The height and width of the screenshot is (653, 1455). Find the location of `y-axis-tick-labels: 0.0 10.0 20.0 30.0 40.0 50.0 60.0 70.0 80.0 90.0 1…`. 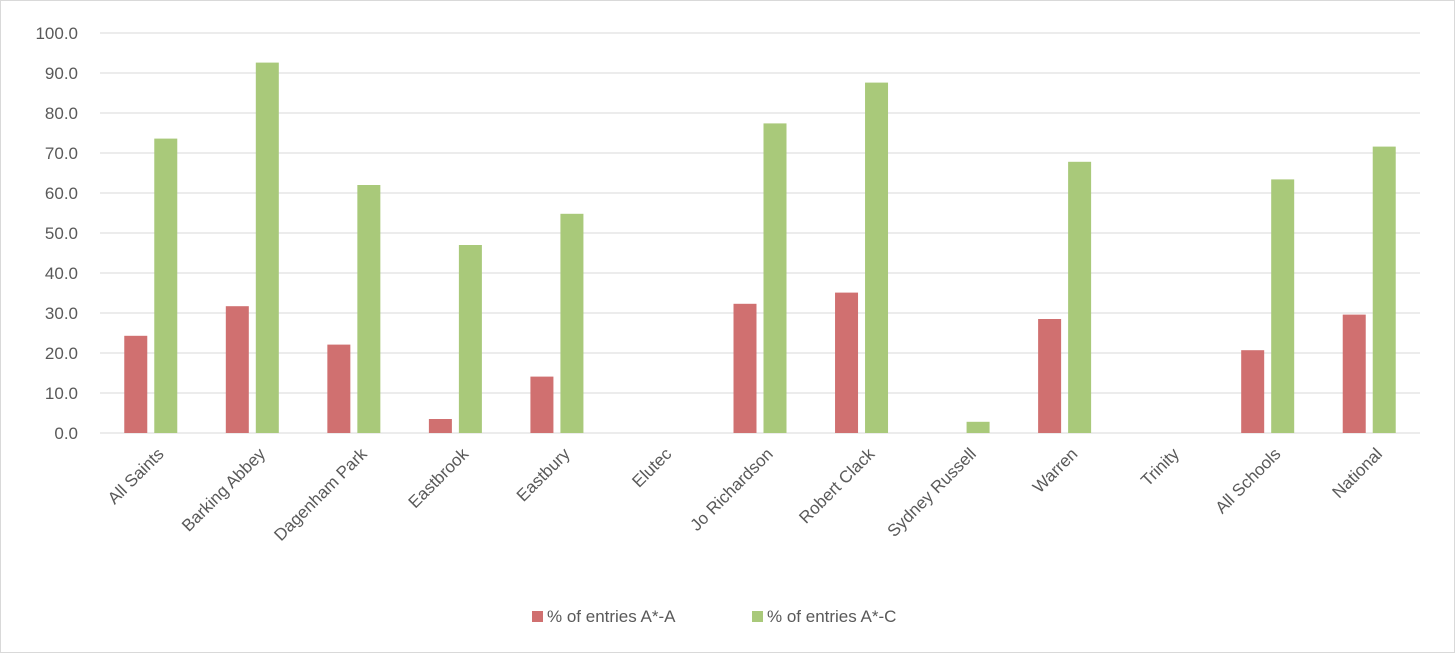

y-axis-tick-labels: 0.0 10.0 20.0 30.0 40.0 50.0 60.0 70.0 80.0 90.0 1… is located at coordinates (56, 233).